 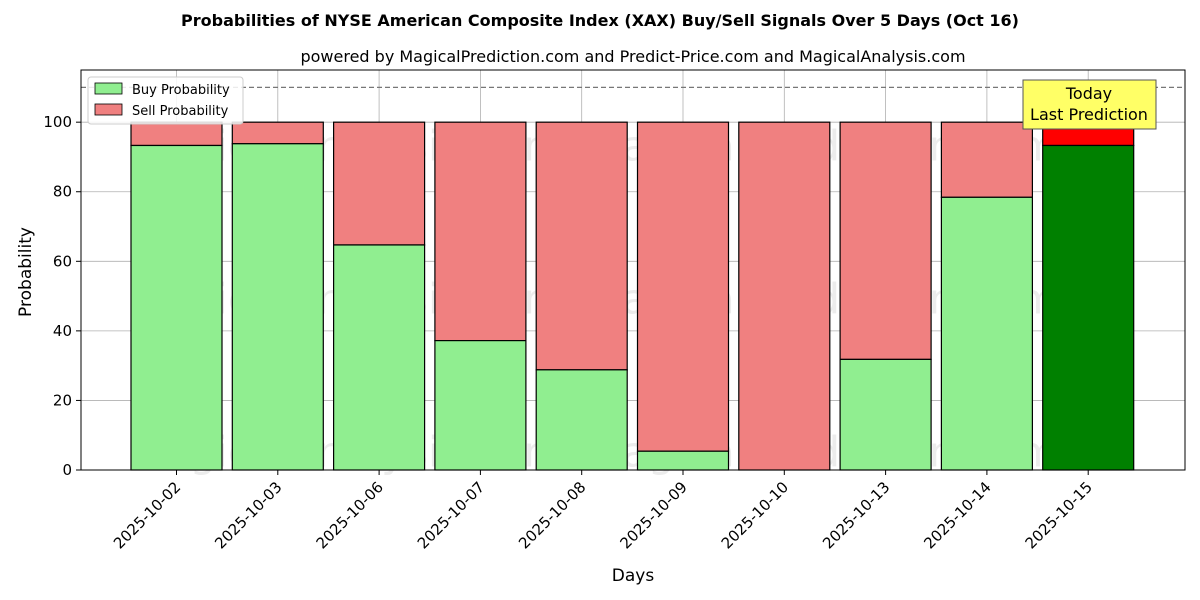 What do you see at coordinates (653, 515) in the screenshot?
I see `x-tick-label: 2025-10-09` at bounding box center [653, 515].